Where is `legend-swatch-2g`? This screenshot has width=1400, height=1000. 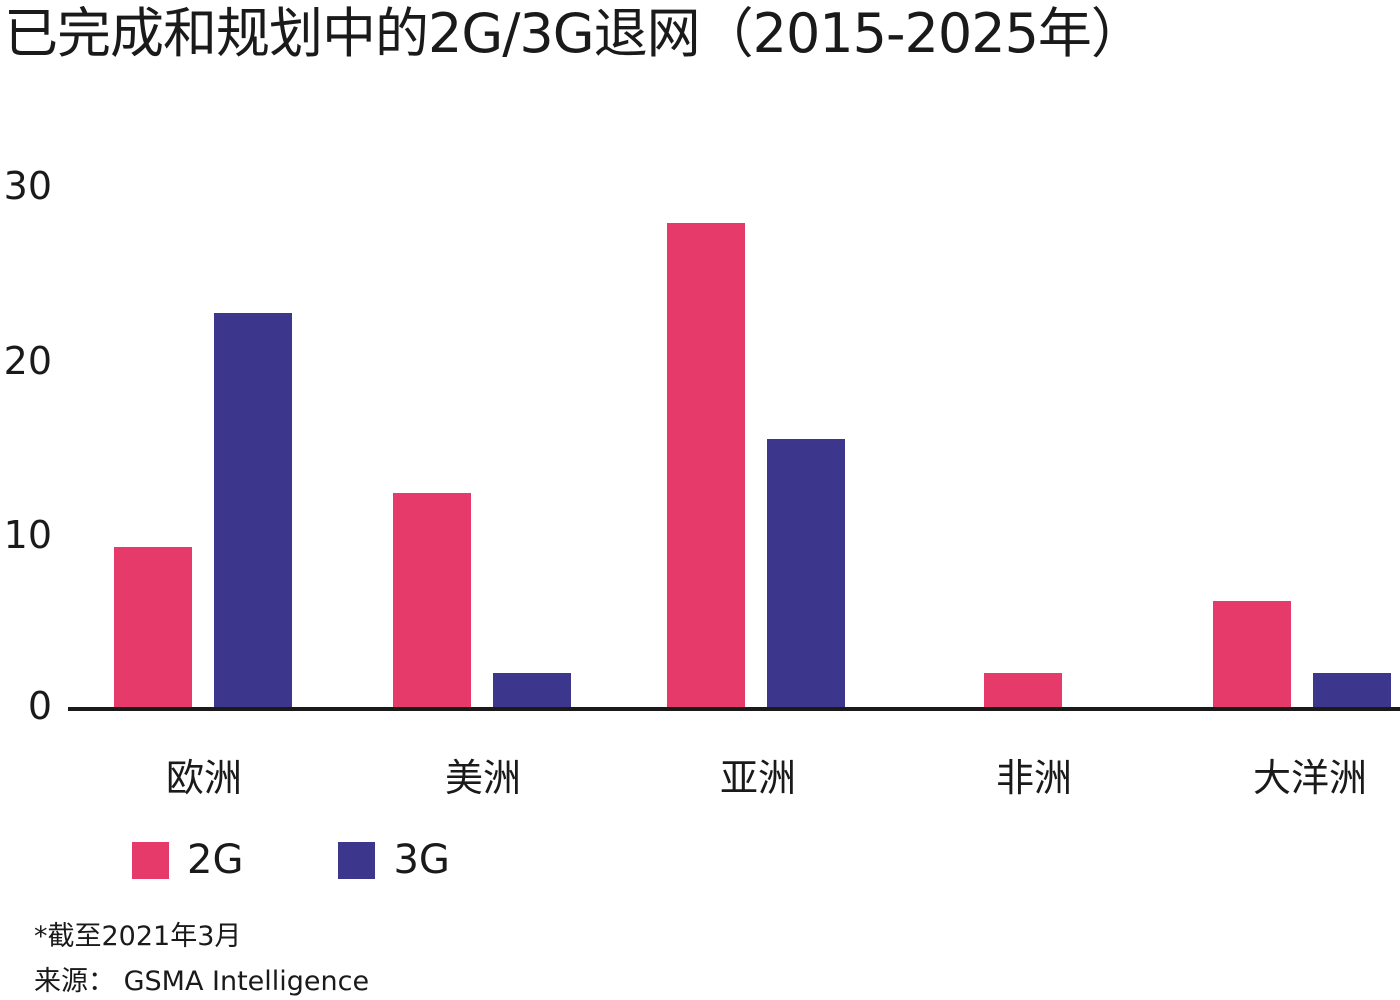
legend-swatch-2g is located at coordinates (150, 860).